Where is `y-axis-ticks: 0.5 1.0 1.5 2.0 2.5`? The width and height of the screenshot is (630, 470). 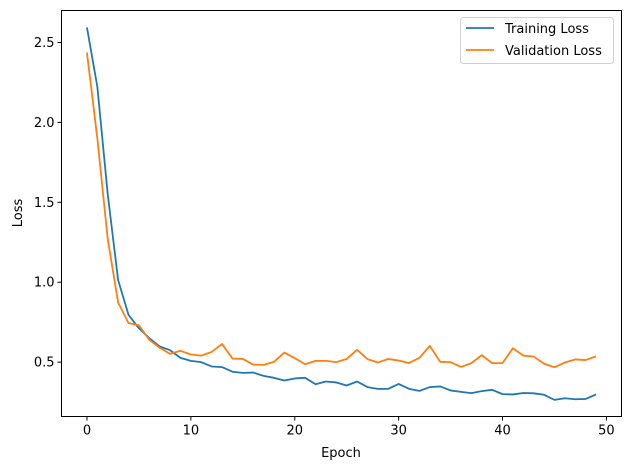 y-axis-ticks: 0.5 1.0 1.5 2.0 2.5 is located at coordinates (48, 203).